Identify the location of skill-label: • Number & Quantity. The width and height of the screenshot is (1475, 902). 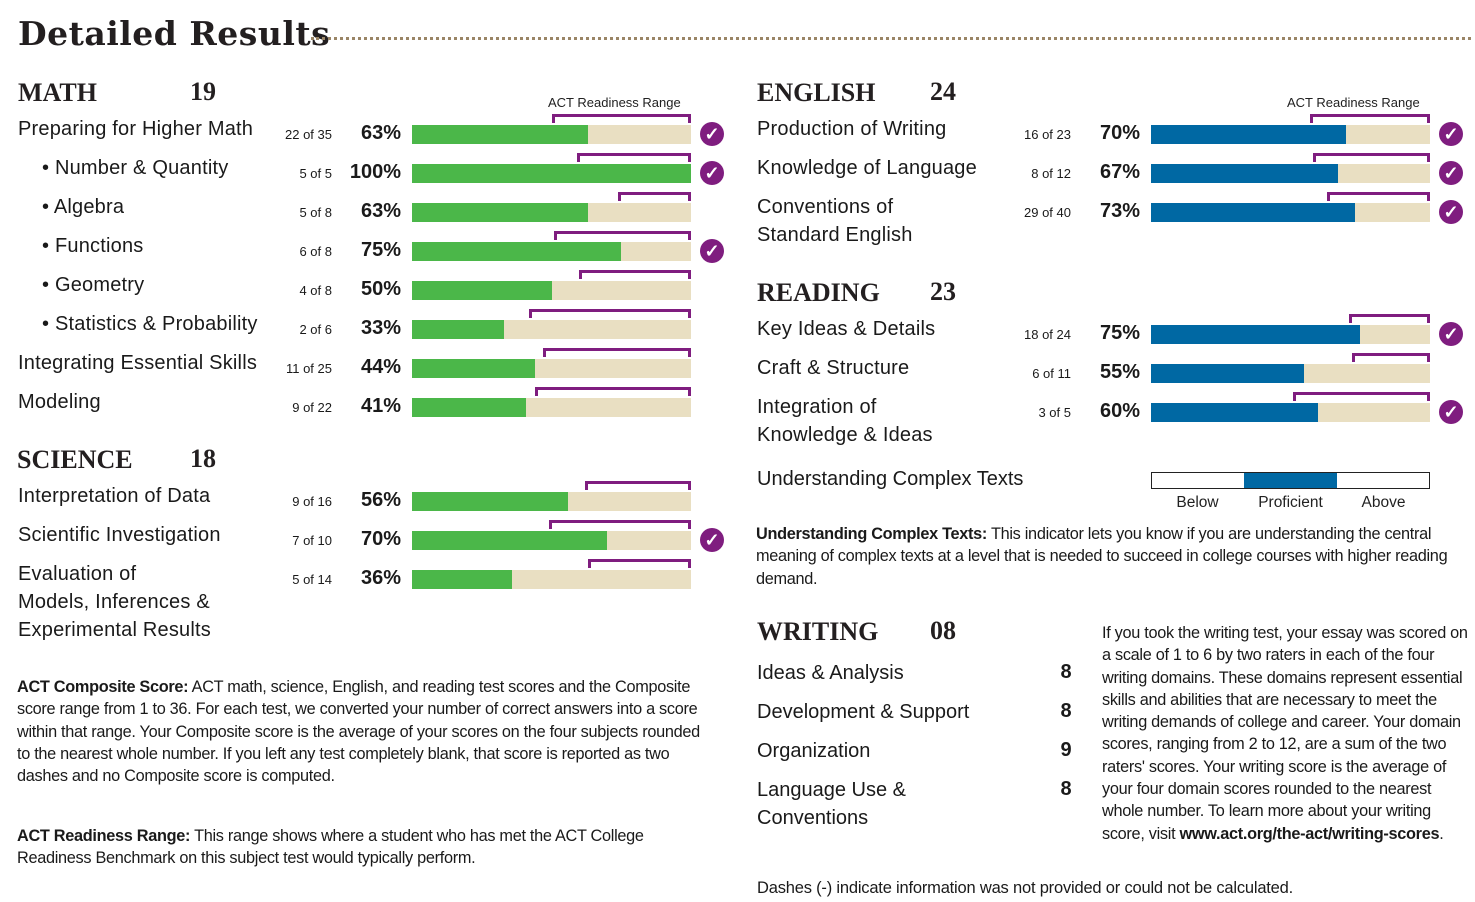
(135, 168).